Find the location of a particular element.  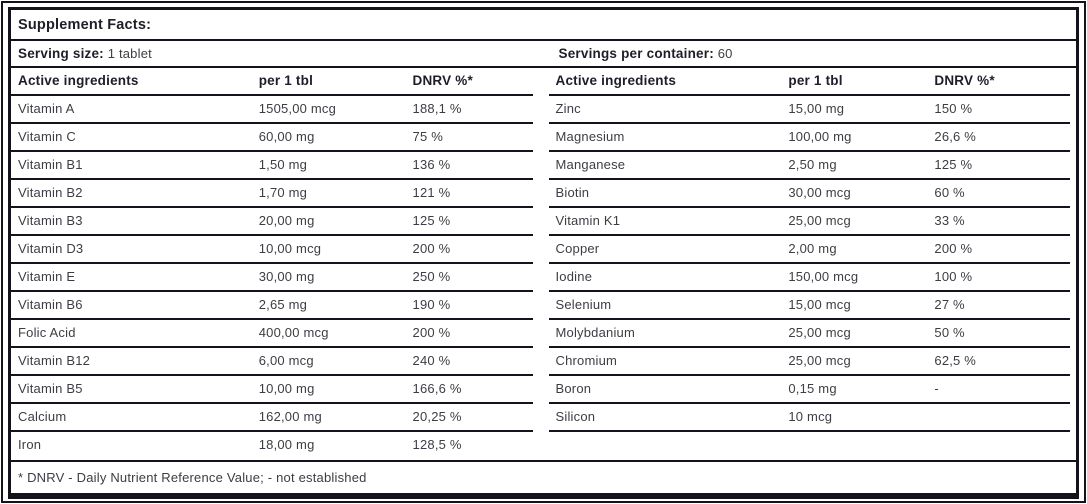

table-row: Magnesium 100,00 mg 26,6 % is located at coordinates (809, 138).